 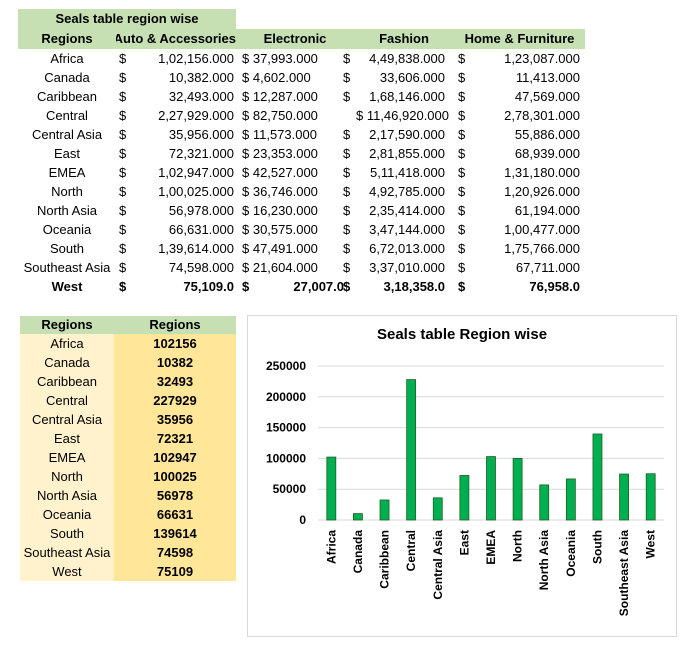 I want to click on bottom-value-cell: 139614, so click(x=175, y=533).